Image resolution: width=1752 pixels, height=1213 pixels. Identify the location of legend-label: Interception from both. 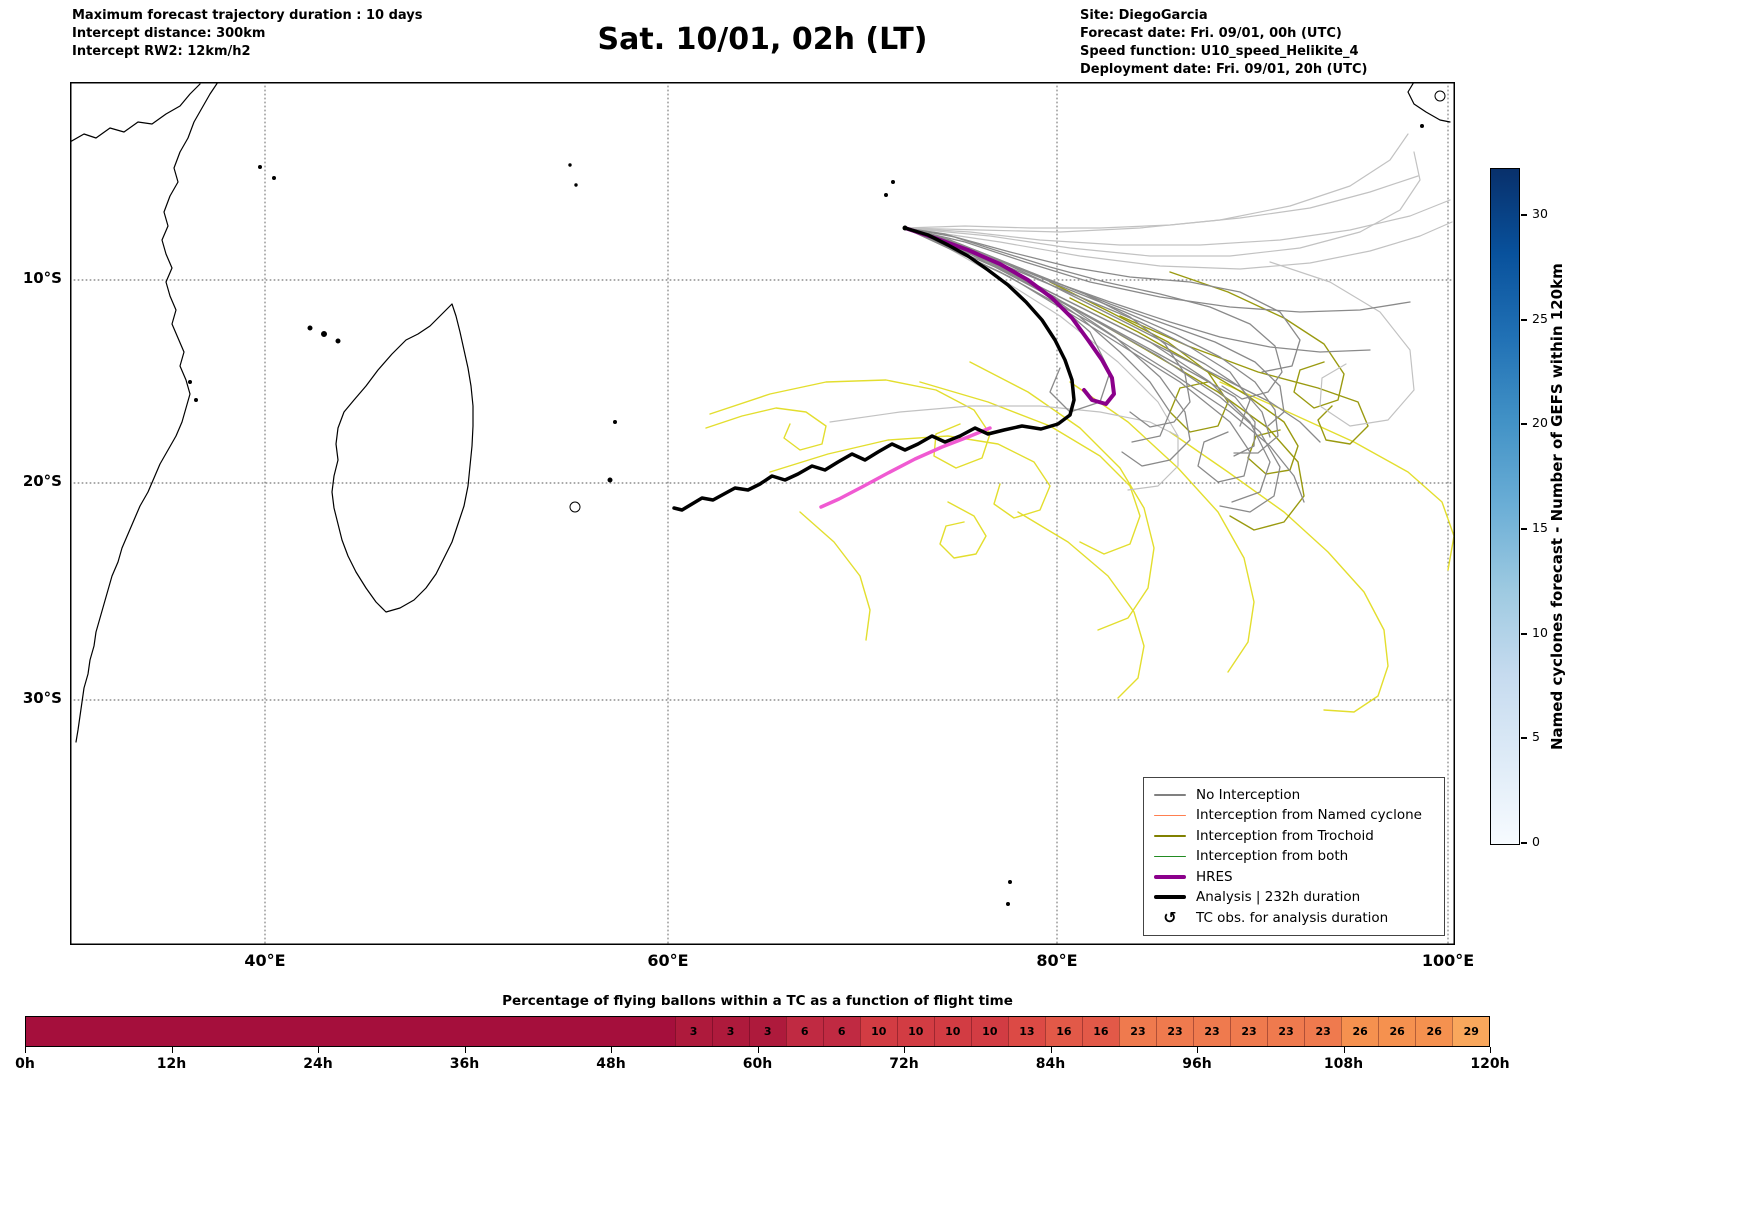
(1272, 856).